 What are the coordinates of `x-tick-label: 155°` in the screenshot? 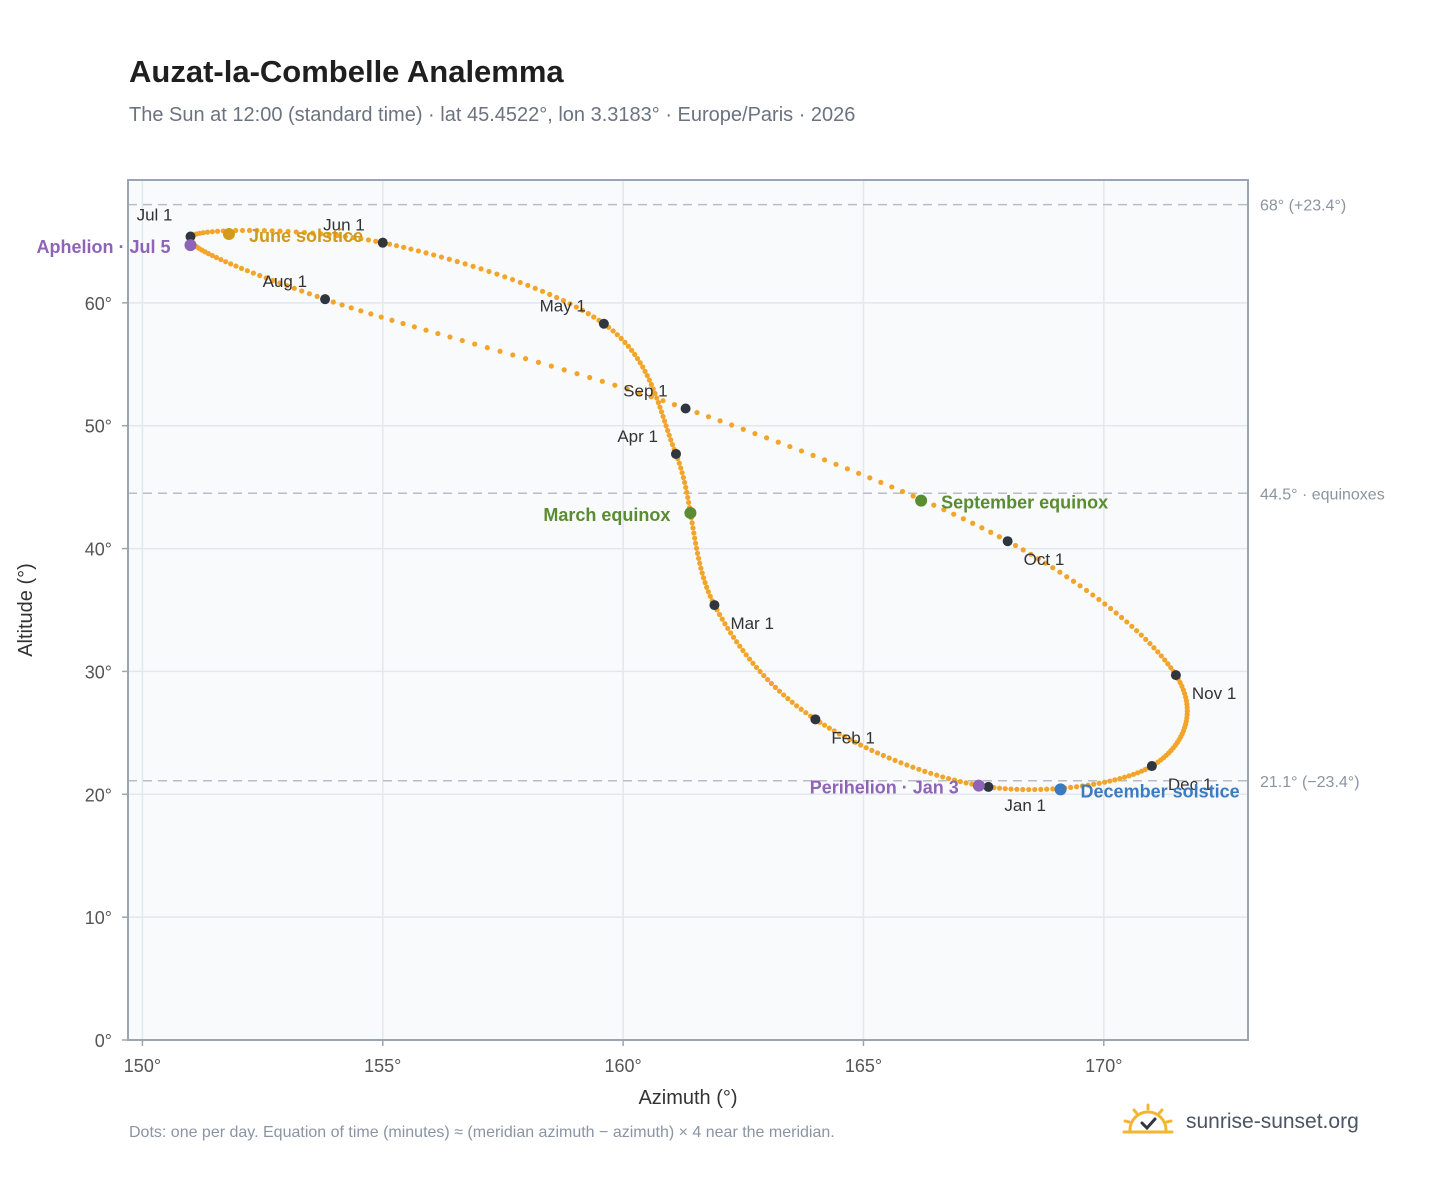 It's located at (382, 1066).